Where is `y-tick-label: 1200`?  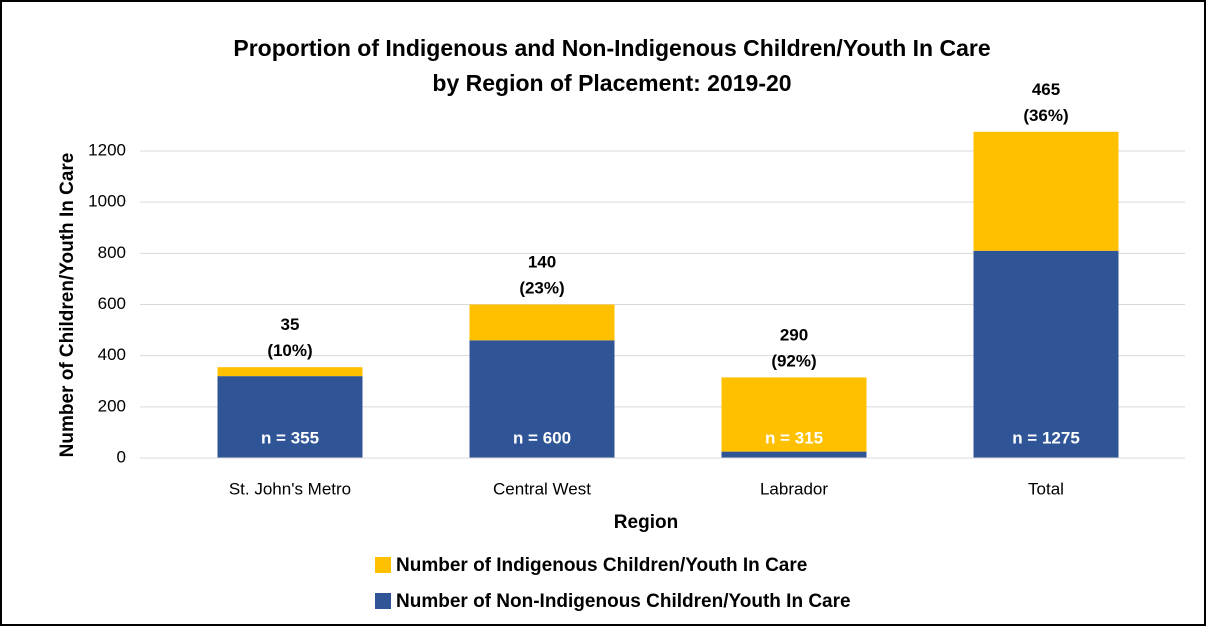 y-tick-label: 1200 is located at coordinates (107, 149).